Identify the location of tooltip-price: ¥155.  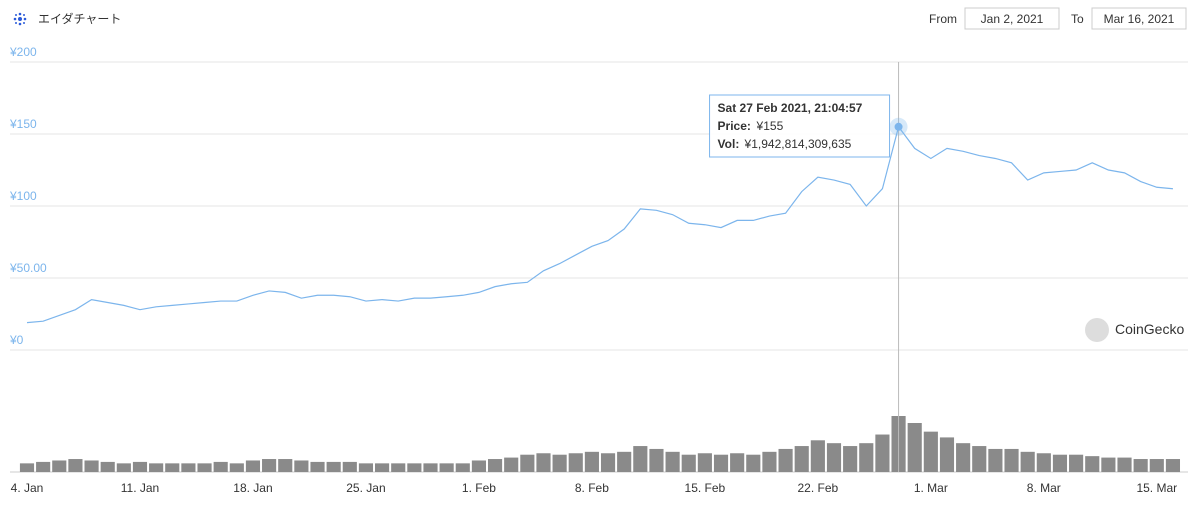
(770, 126).